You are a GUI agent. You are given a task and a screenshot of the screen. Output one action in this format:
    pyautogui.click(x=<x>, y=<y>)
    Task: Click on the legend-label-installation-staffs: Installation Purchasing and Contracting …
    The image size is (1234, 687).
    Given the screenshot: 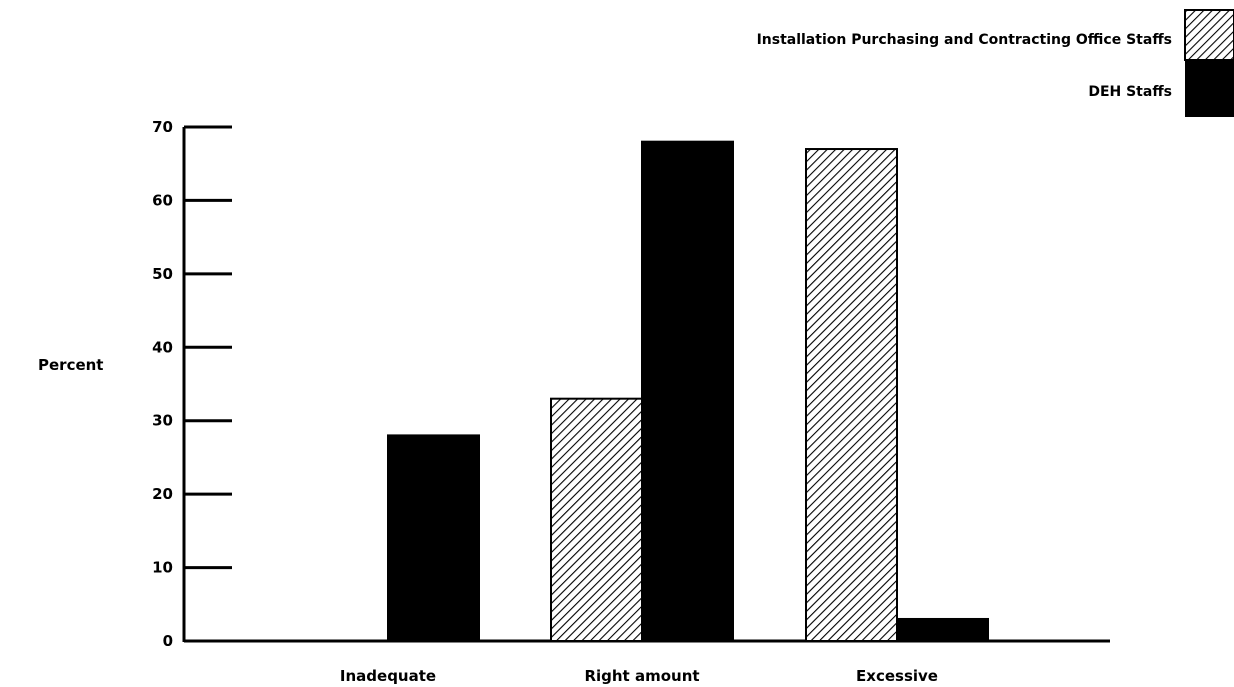 What is the action you would take?
    pyautogui.click(x=964, y=40)
    